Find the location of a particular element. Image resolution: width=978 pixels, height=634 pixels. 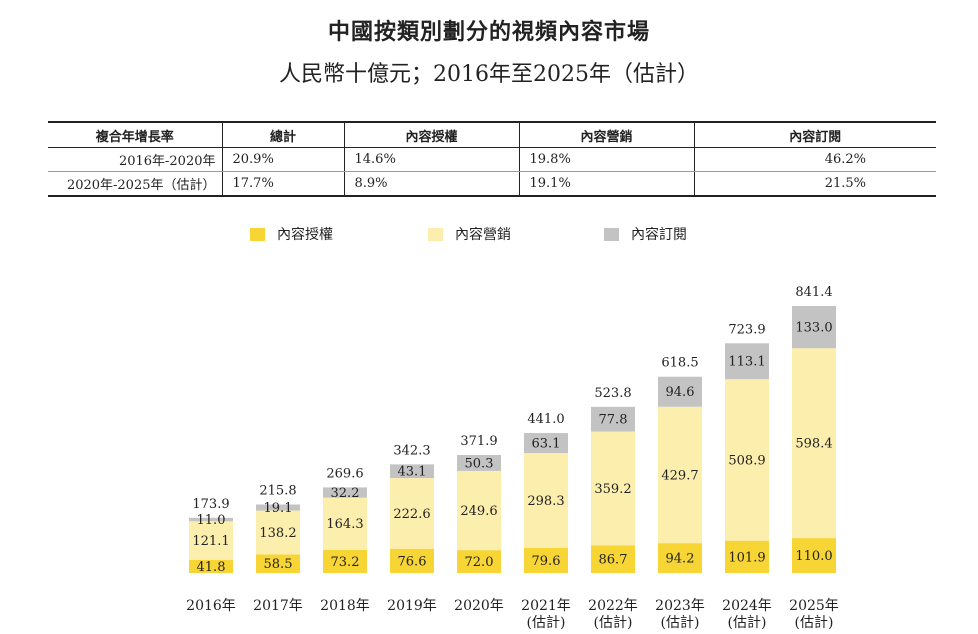

data-label-subscription: 43.1 is located at coordinates (412, 472).